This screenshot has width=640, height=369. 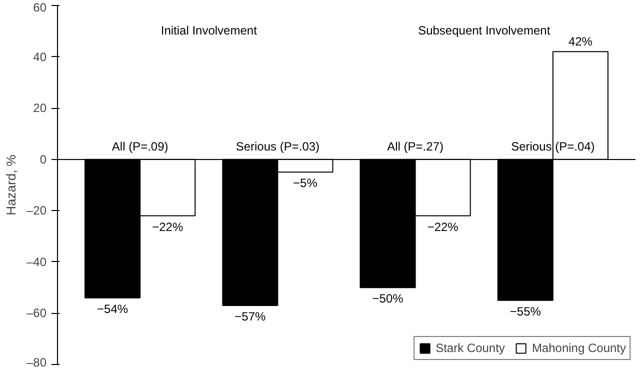 What do you see at coordinates (112, 309) in the screenshot?
I see `data-label: −54%` at bounding box center [112, 309].